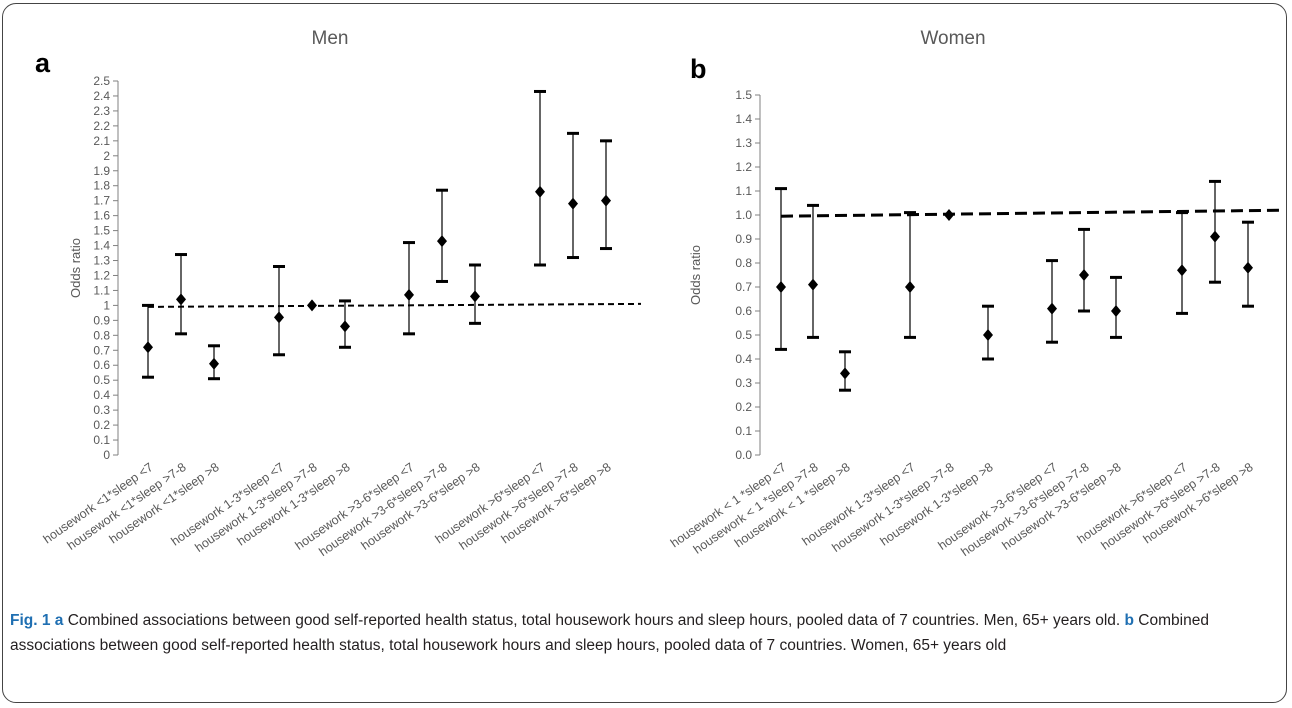 The image size is (1292, 708). Describe the element at coordinates (1129, 620) in the screenshot. I see `caption-panel-b-letter: b` at that location.